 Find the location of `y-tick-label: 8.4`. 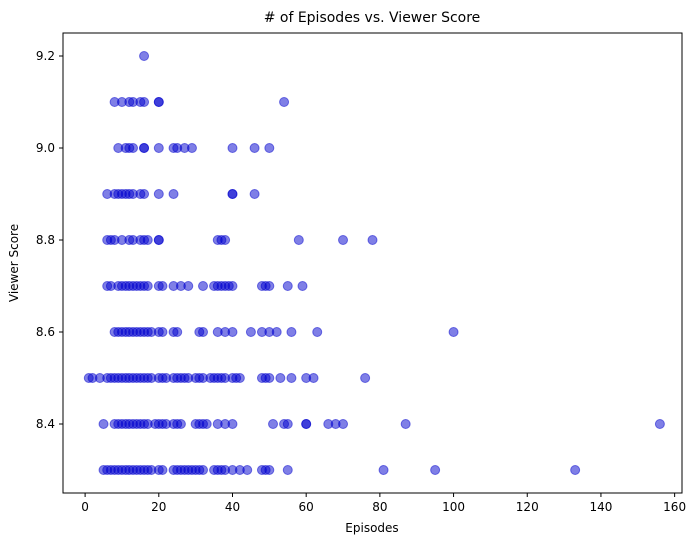

y-tick-label: 8.4 is located at coordinates (45, 424).